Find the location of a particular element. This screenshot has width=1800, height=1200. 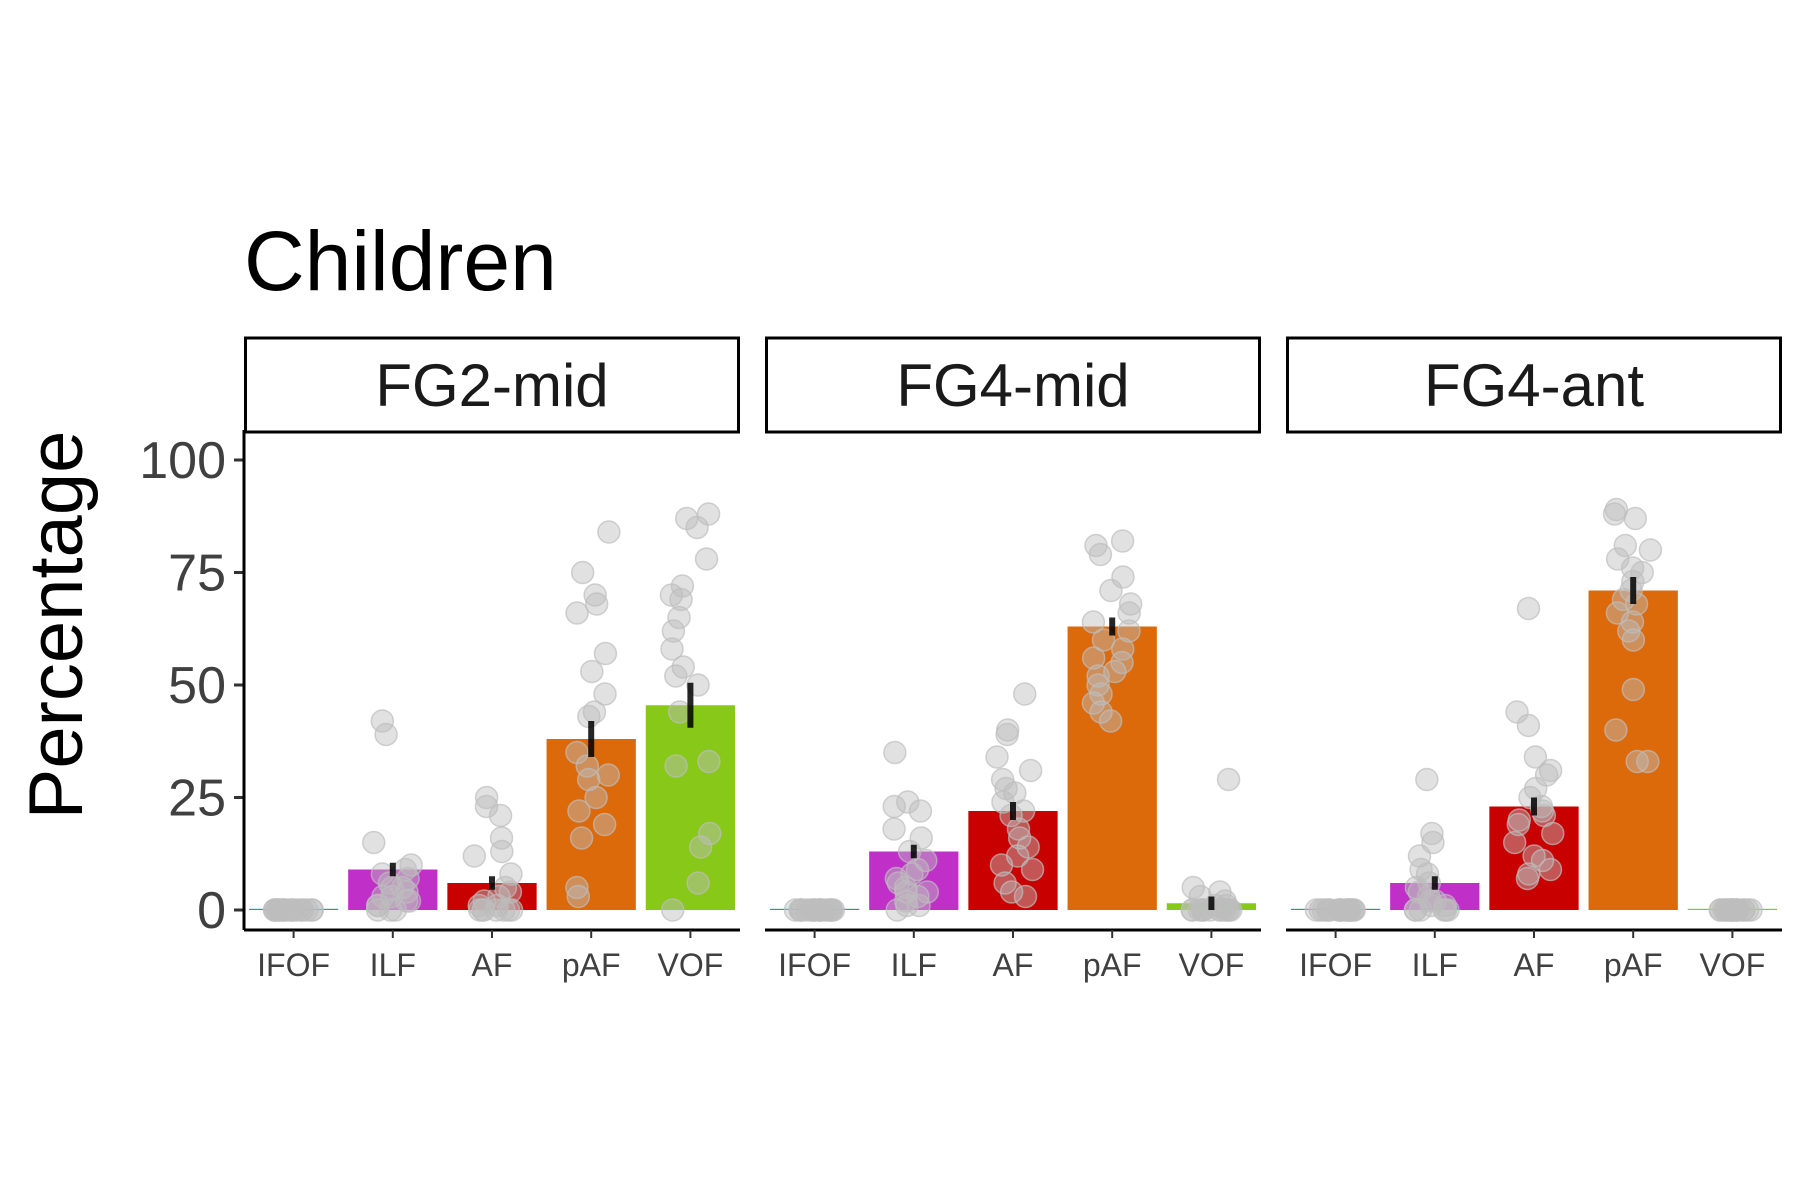

y-tick-label: 100 is located at coordinates (182, 461).